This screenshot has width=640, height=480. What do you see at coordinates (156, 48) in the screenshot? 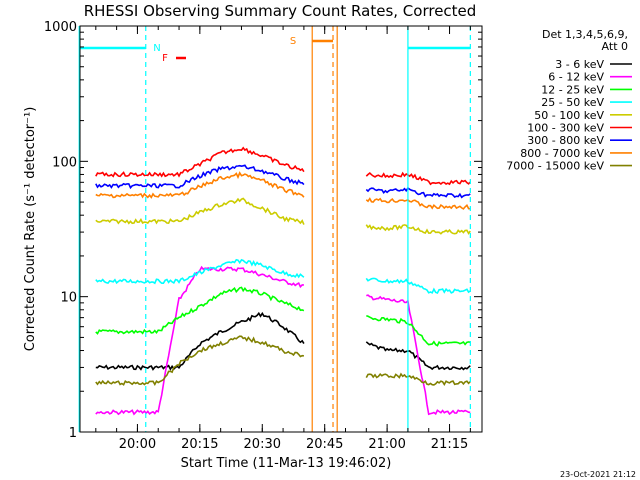
I see `flag-annotation: N` at bounding box center [156, 48].